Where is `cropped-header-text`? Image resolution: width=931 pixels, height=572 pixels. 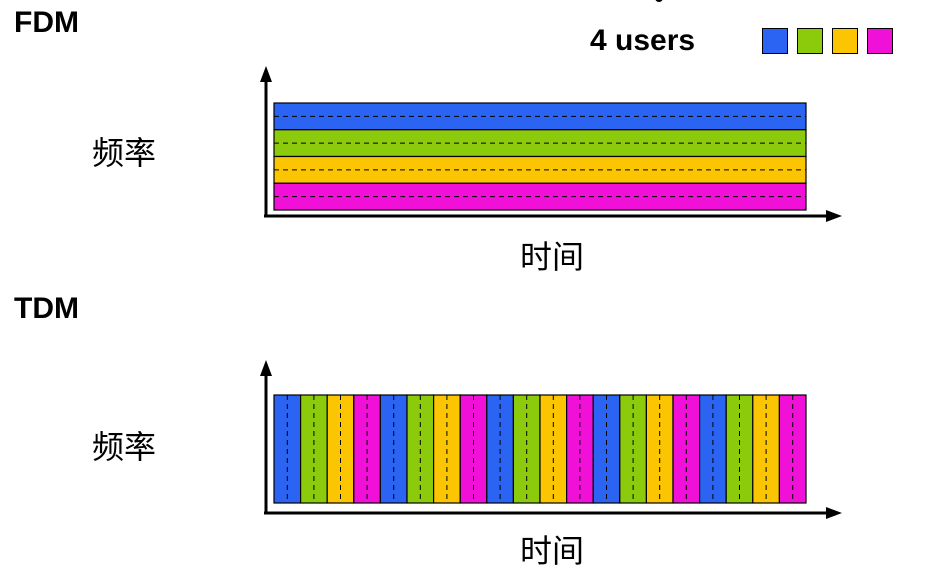
cropped-header-text is located at coordinates (665, 3).